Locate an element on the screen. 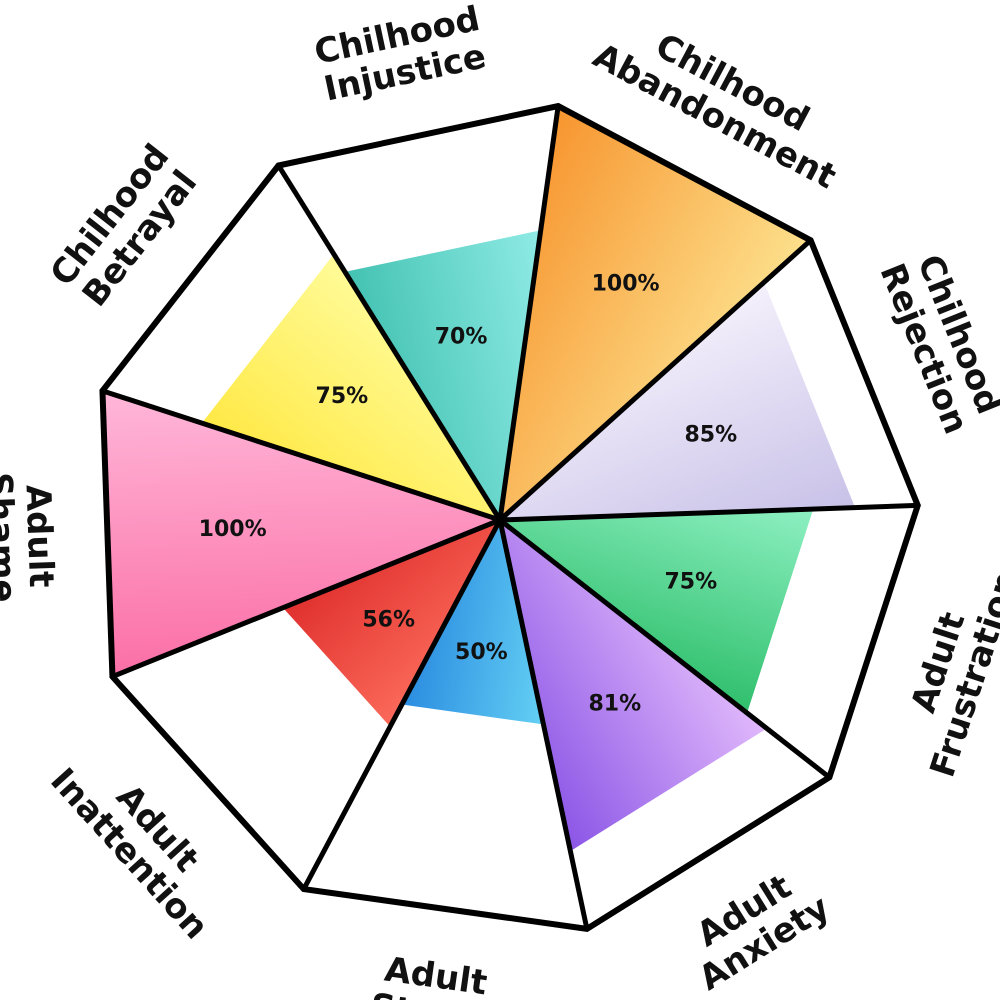 The image size is (1000, 1000). category-label: AdultInattention is located at coordinates (143, 841).